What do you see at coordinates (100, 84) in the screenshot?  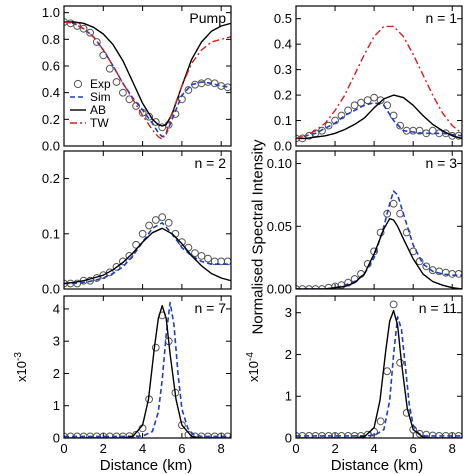 I see `legend-label: Exp` at bounding box center [100, 84].